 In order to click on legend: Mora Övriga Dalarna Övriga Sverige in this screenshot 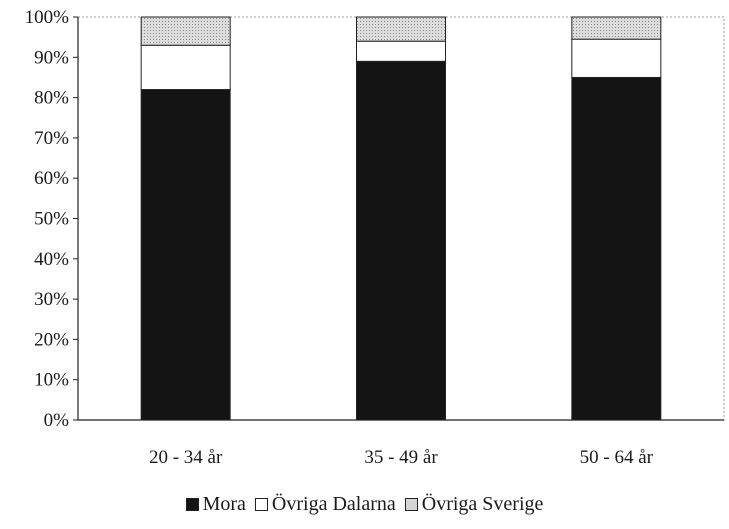, I will do `click(364, 505)`.